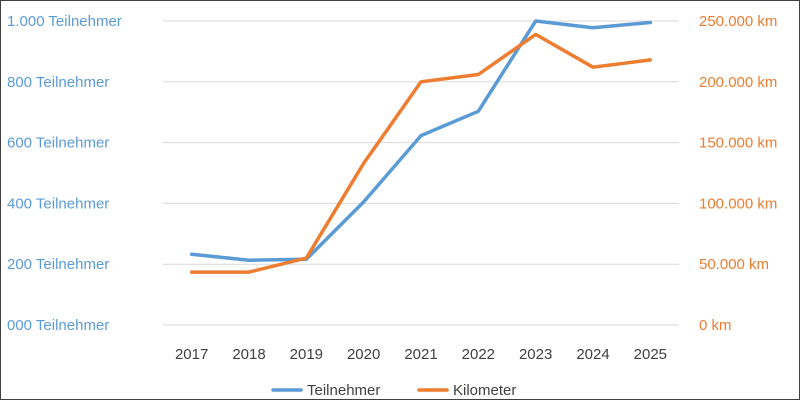  I want to click on x-tick-label: 2025, so click(650, 354).